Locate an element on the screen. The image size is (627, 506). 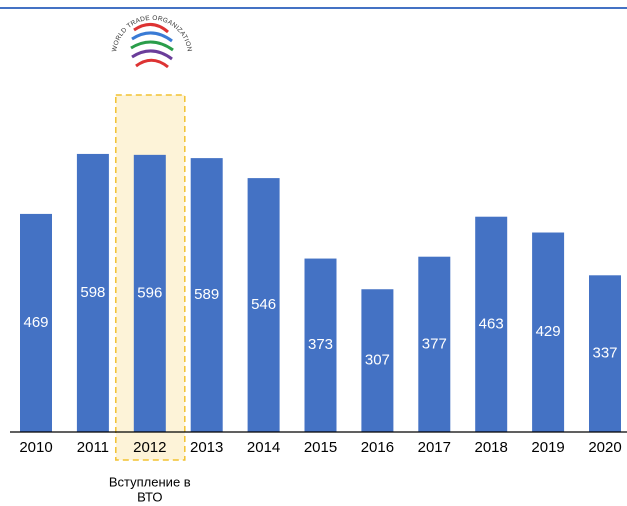
value-label: 598 is located at coordinates (92, 292).